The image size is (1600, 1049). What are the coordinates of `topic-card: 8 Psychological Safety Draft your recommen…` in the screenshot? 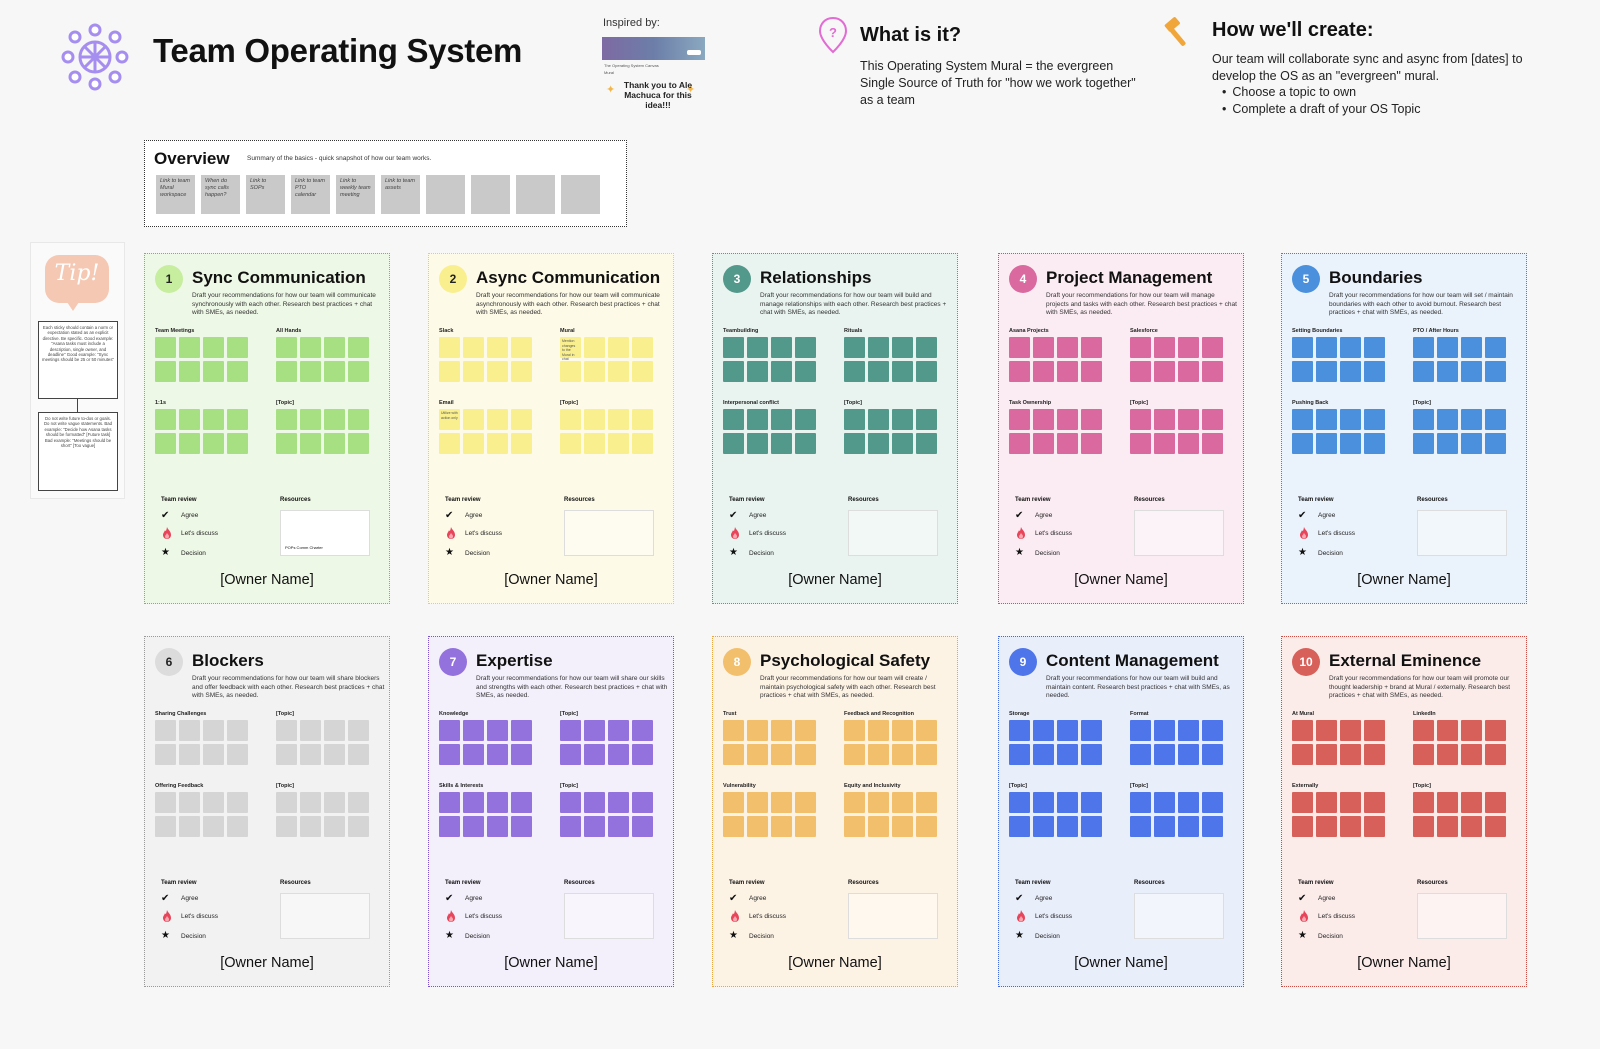 It's located at (835, 811).